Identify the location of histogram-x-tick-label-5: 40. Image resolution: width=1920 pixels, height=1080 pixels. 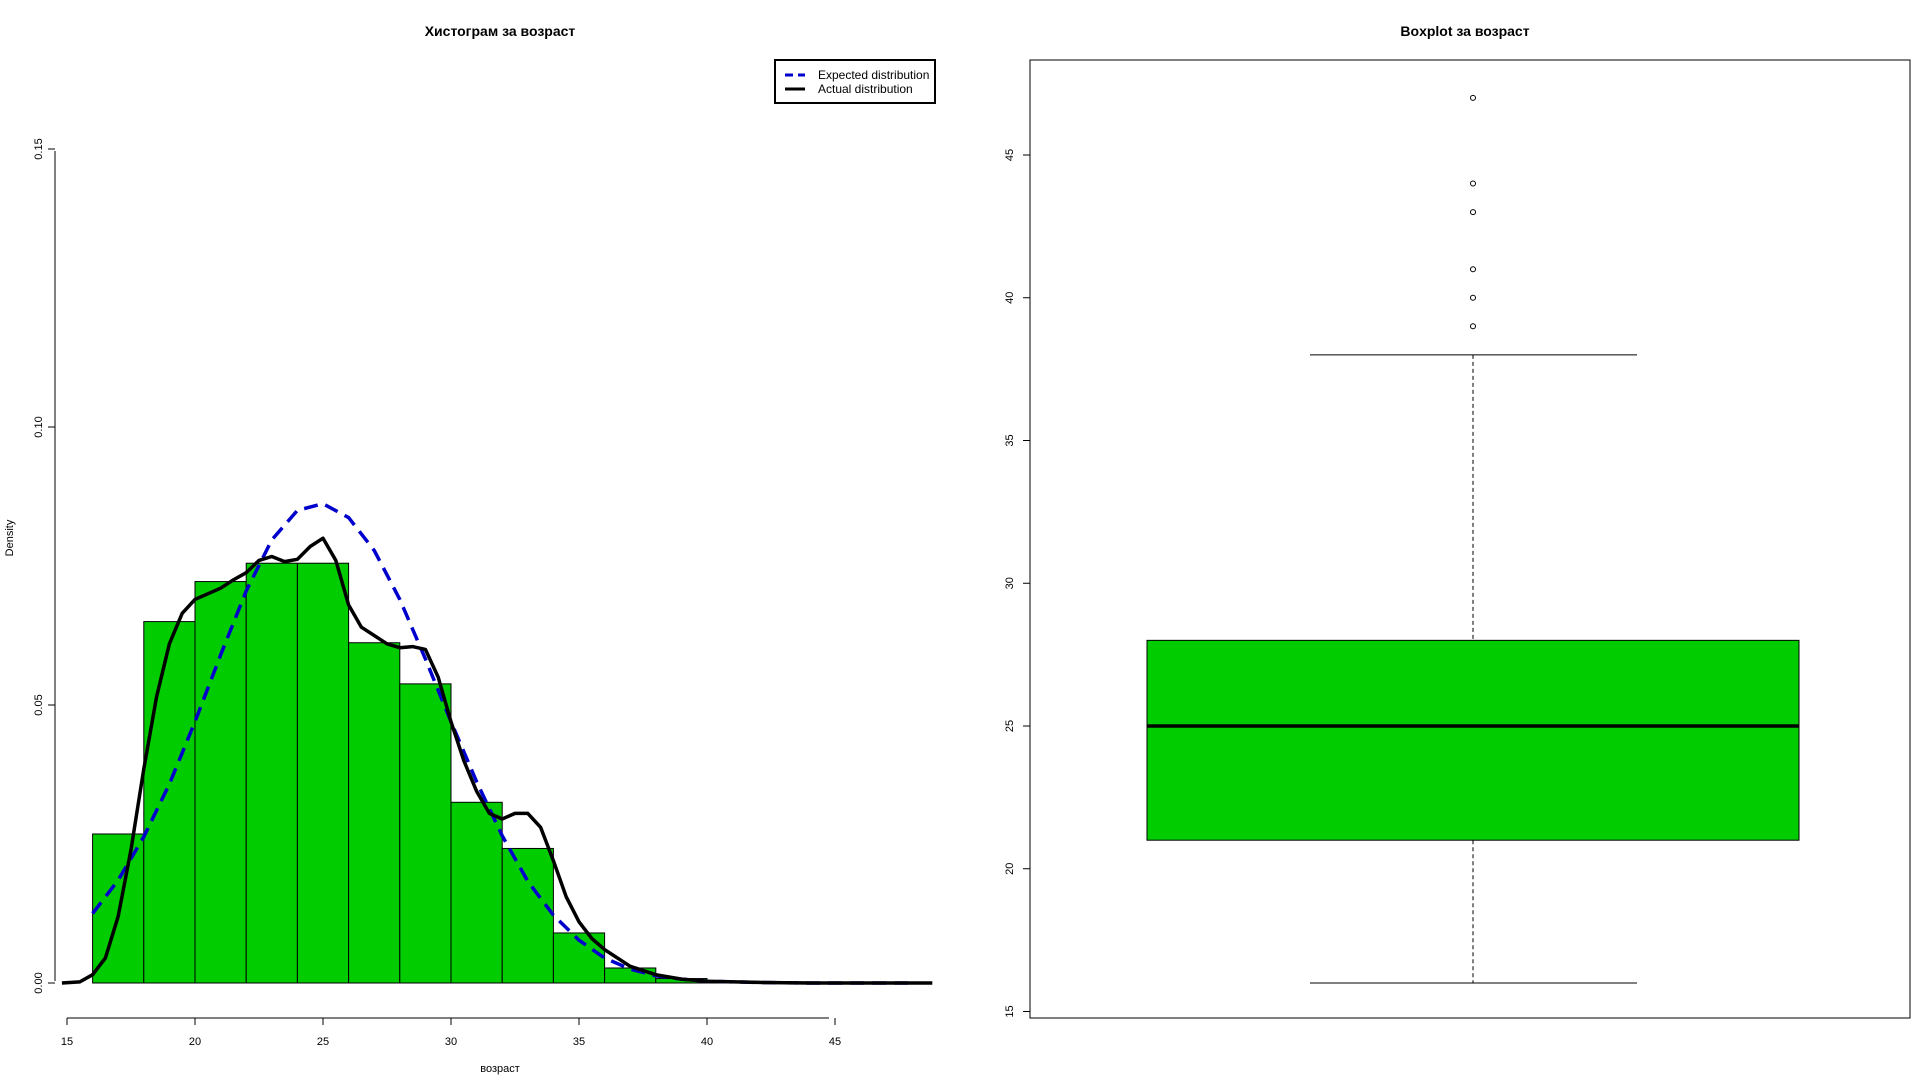
(707, 1042).